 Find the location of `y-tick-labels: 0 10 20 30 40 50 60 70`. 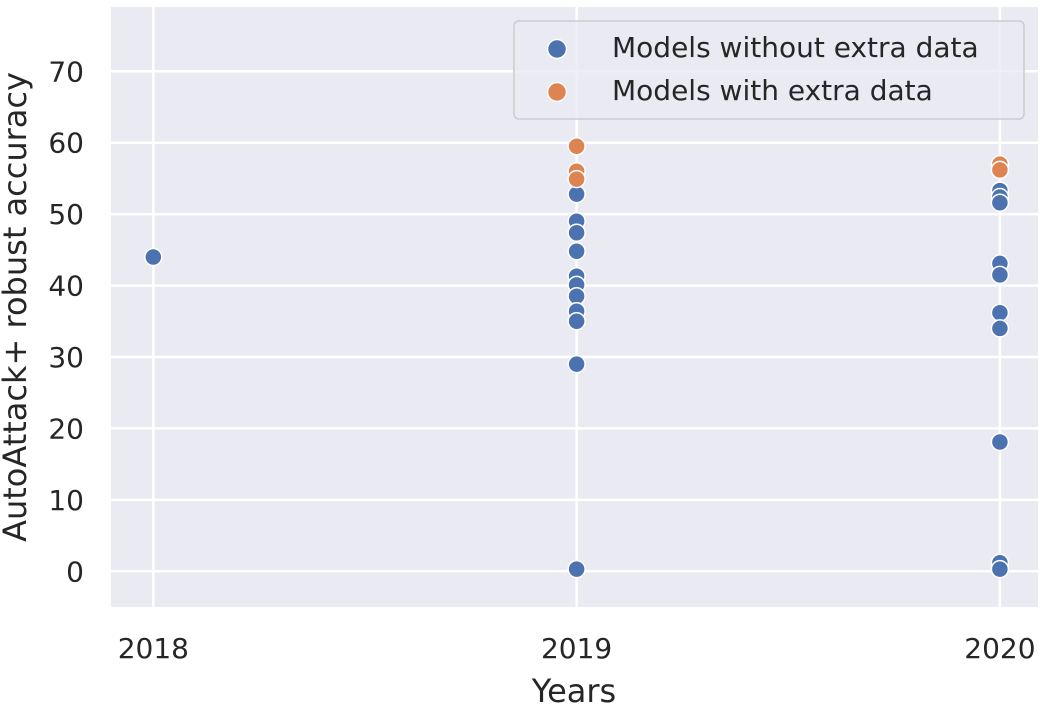

y-tick-labels: 0 10 20 30 40 50 60 70 is located at coordinates (66, 321).